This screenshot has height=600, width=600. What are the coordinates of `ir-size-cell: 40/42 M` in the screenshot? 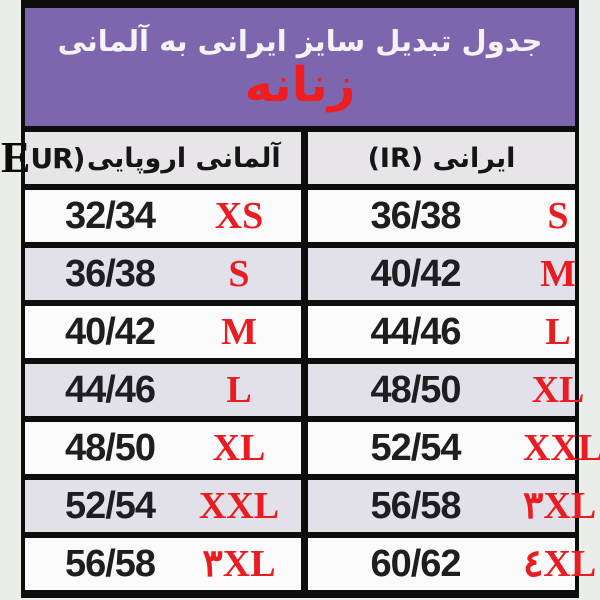 It's located at (442, 274).